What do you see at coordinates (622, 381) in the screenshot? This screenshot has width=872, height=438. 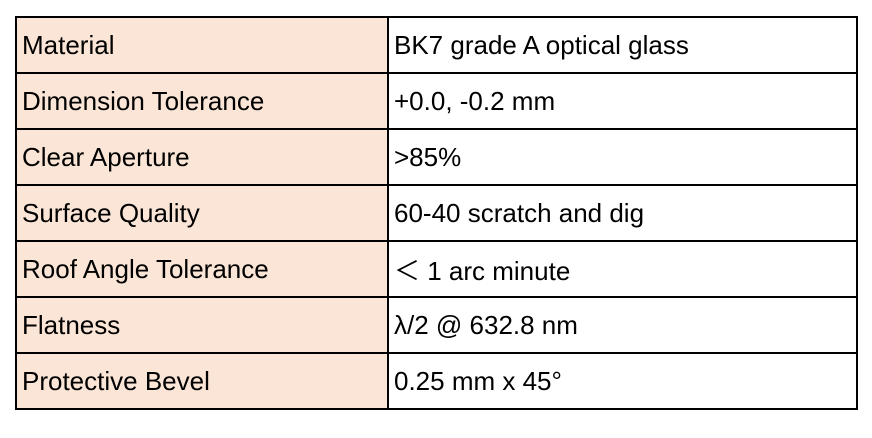 I see `spec-value-protective-bevel: 0.25 mm x 45°` at bounding box center [622, 381].